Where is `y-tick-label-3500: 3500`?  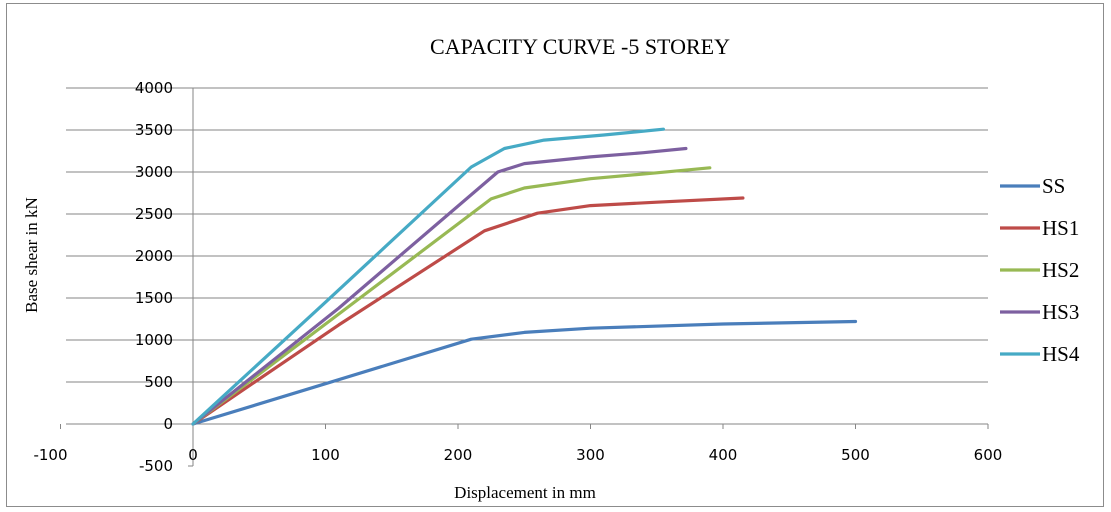
y-tick-label-3500: 3500 is located at coordinates (154, 130).